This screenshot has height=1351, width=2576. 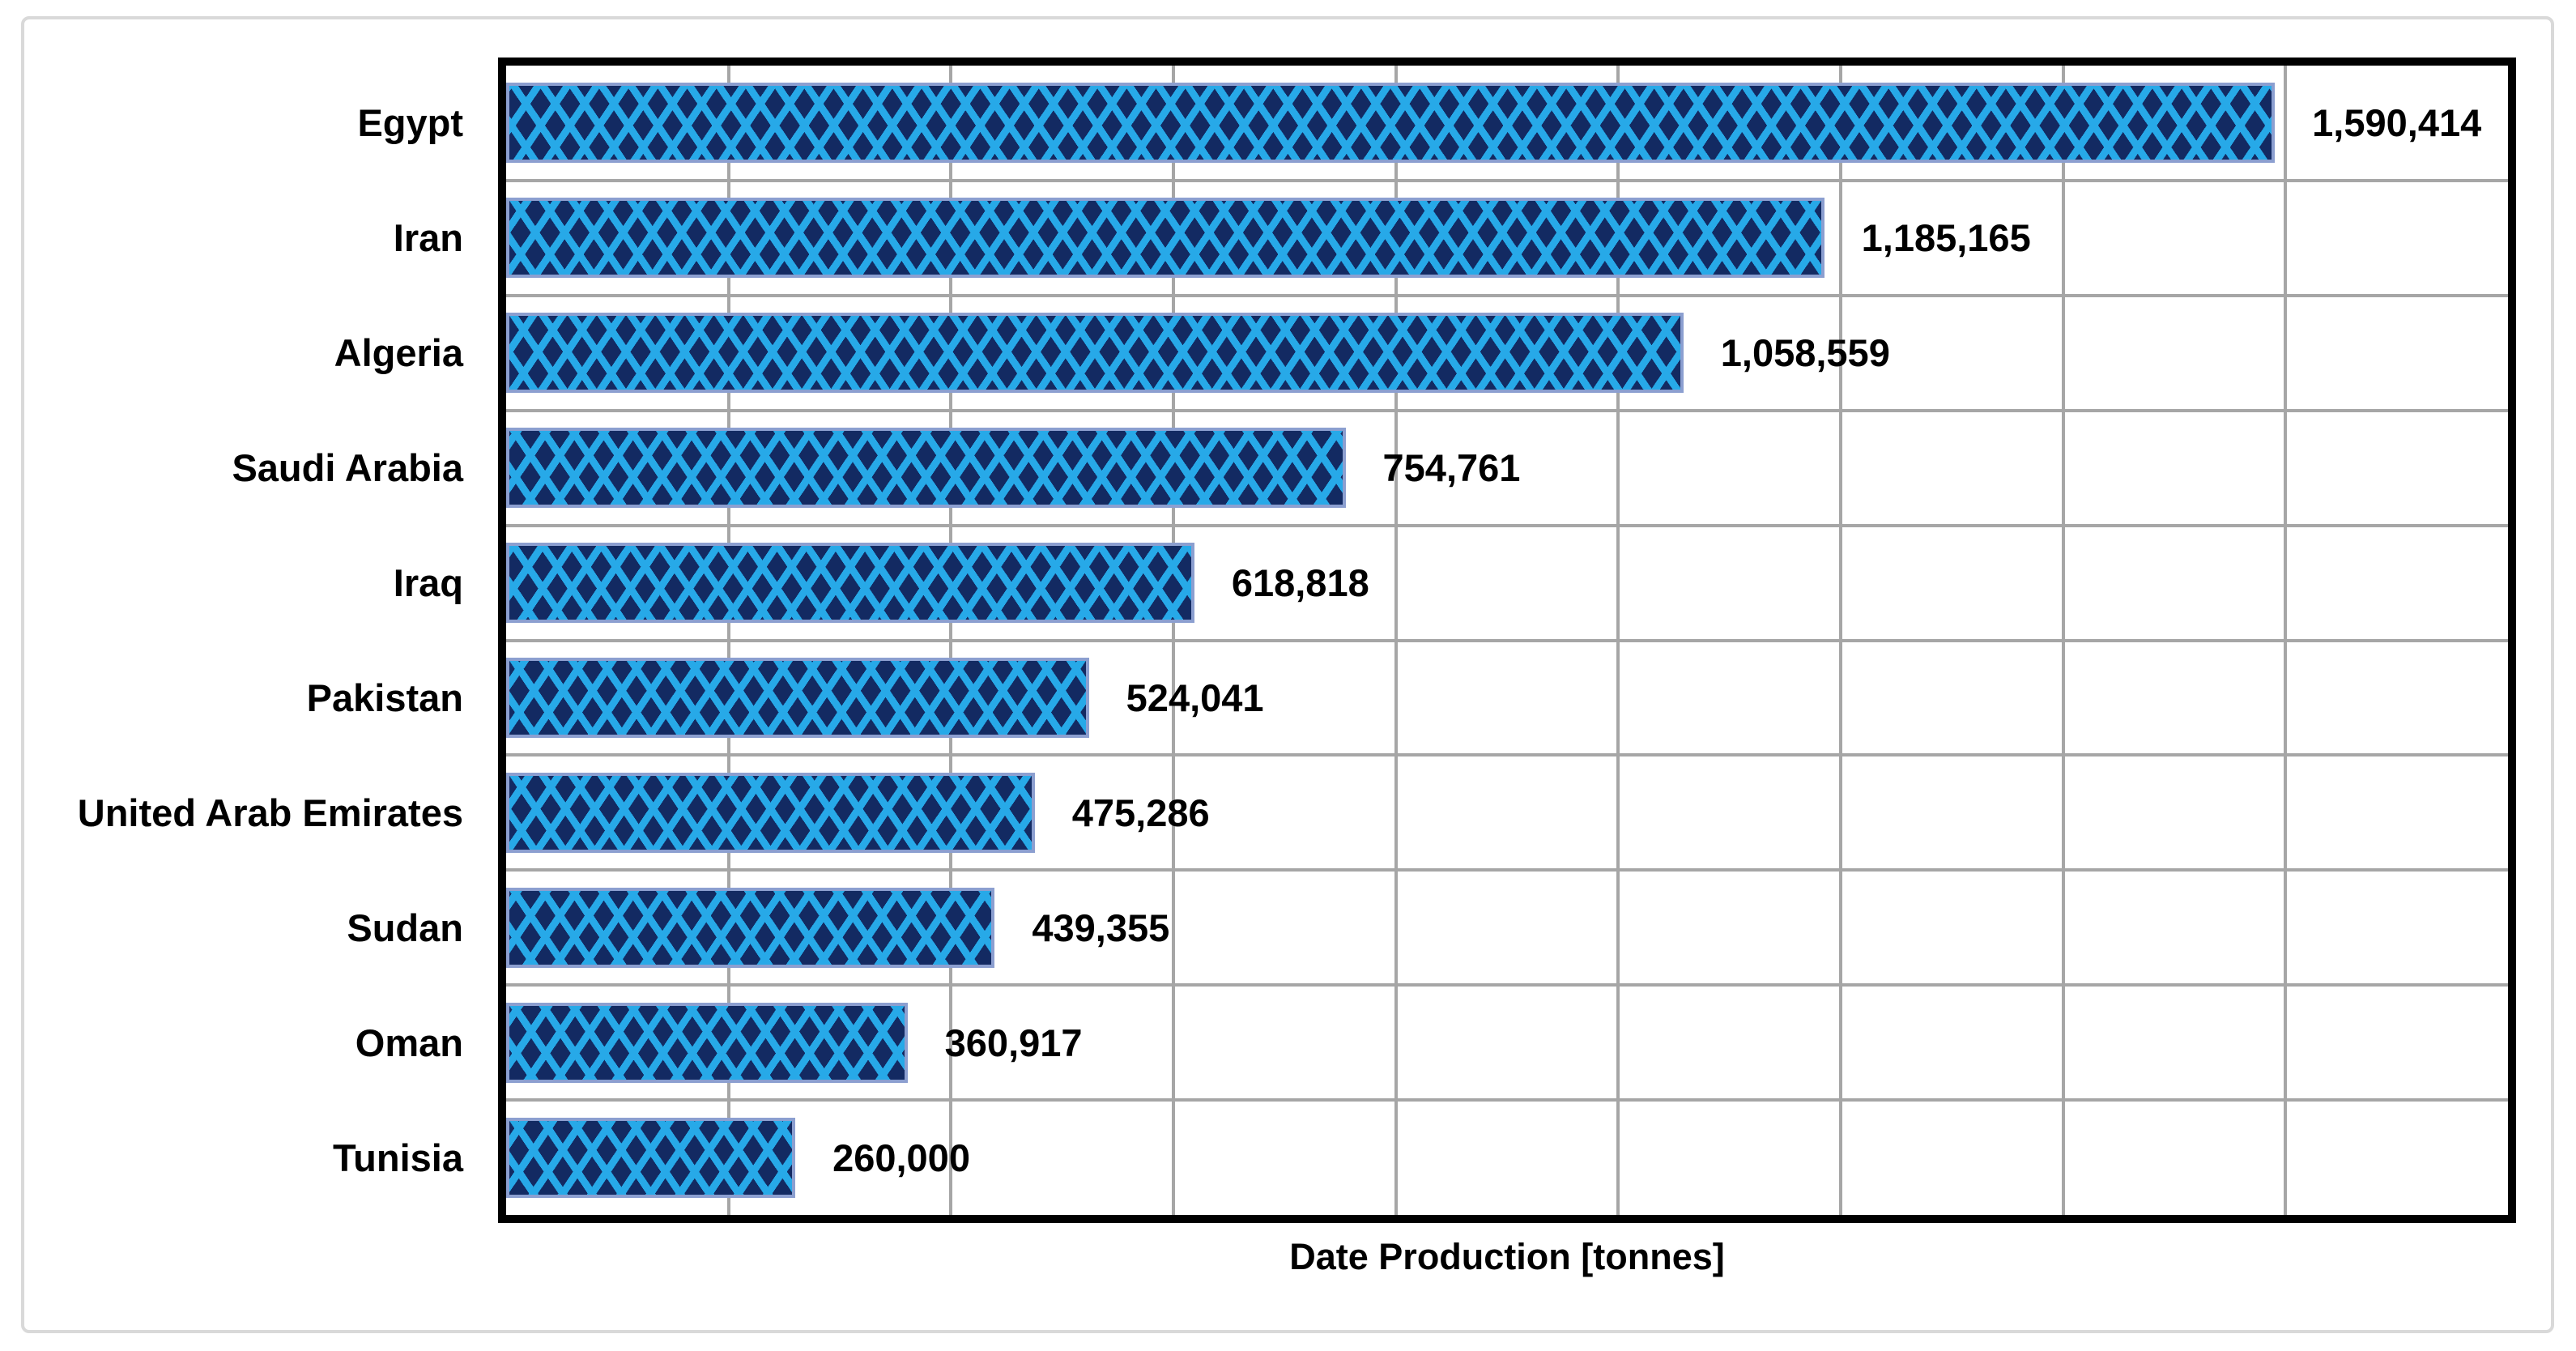 What do you see at coordinates (1195, 697) in the screenshot?
I see `value-label: 524,041` at bounding box center [1195, 697].